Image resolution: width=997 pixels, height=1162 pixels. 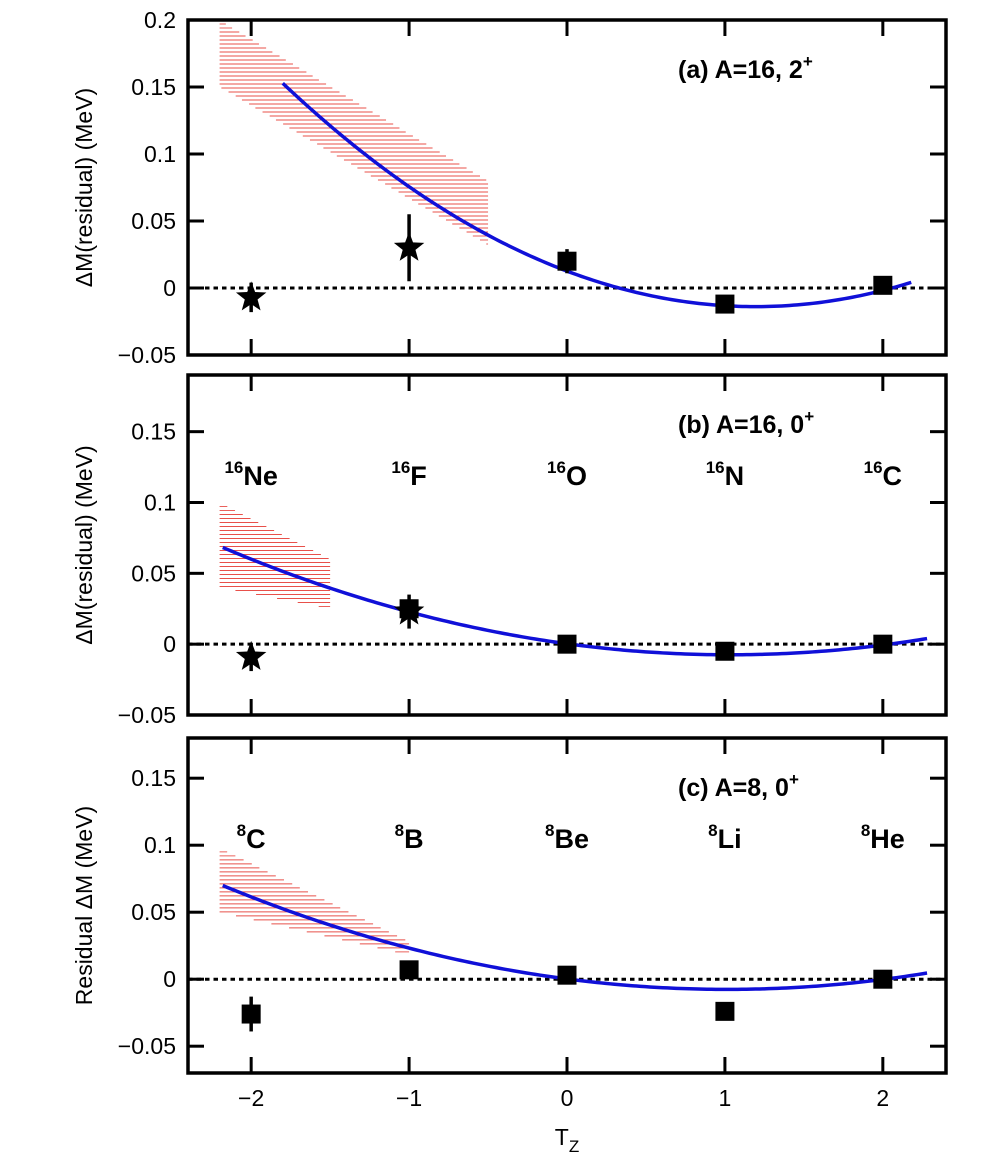 I want to click on panel-title: (b) A=16, 0+, so click(x=746, y=423).